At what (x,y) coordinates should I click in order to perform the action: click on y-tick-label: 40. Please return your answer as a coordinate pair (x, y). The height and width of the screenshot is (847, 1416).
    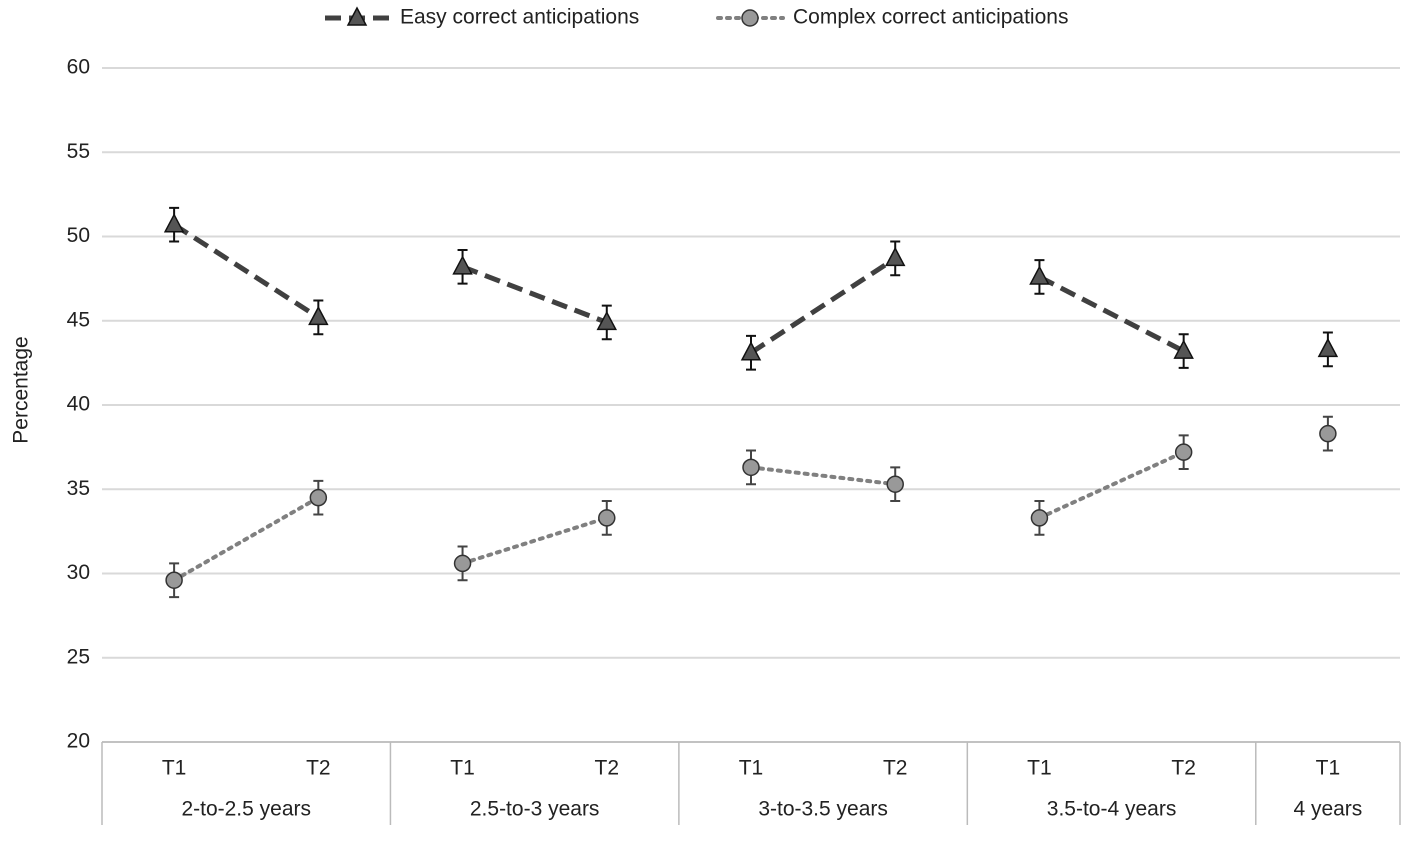
    Looking at the image, I should click on (78, 404).